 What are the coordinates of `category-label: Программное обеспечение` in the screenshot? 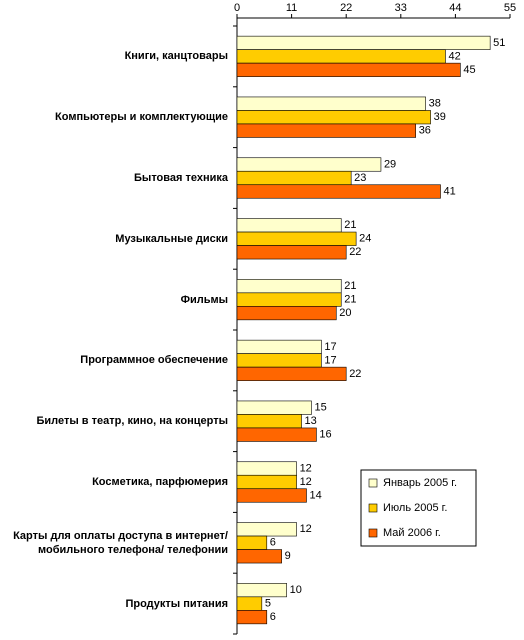 It's located at (154, 360).